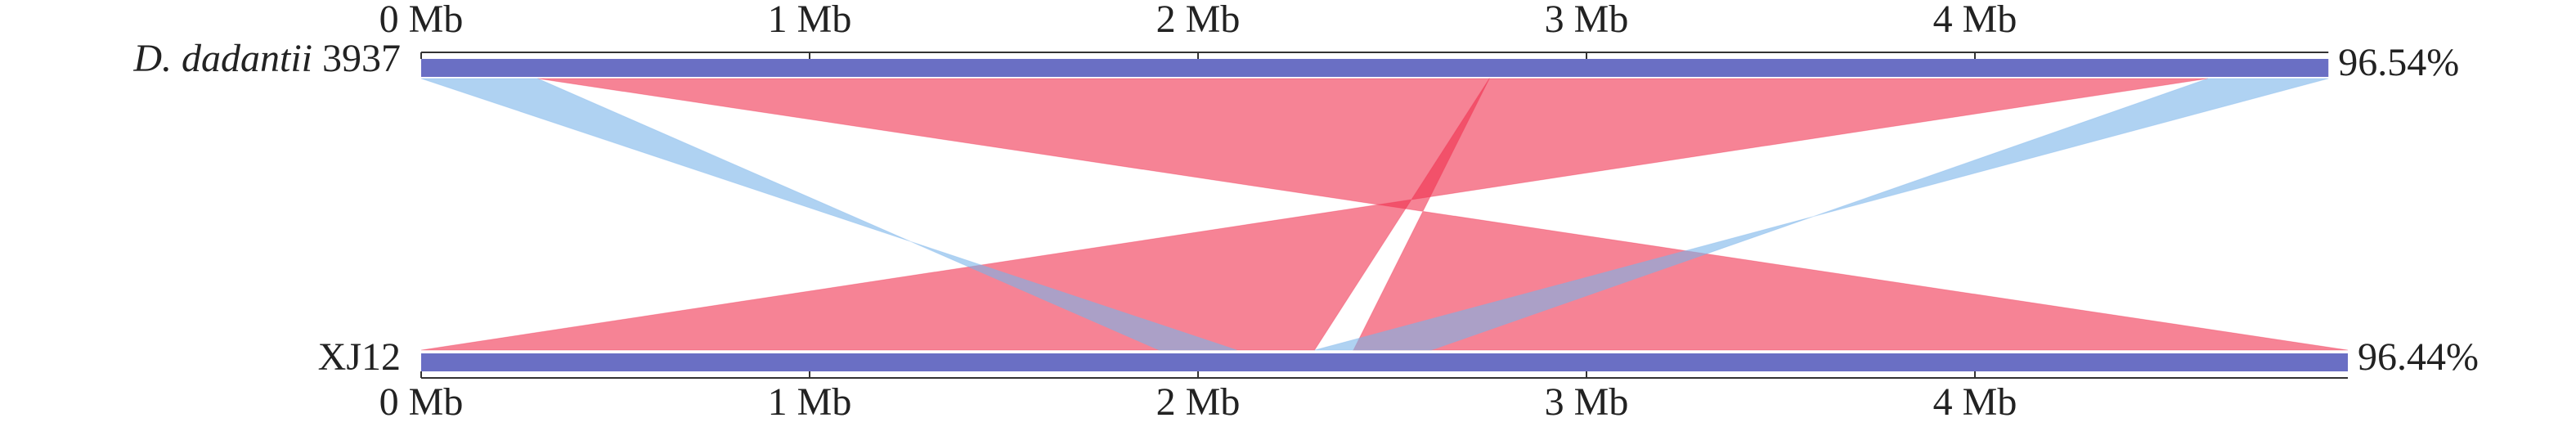 The height and width of the screenshot is (436, 2576). What do you see at coordinates (2398, 62) in the screenshot?
I see `identity-label: 96.54%` at bounding box center [2398, 62].